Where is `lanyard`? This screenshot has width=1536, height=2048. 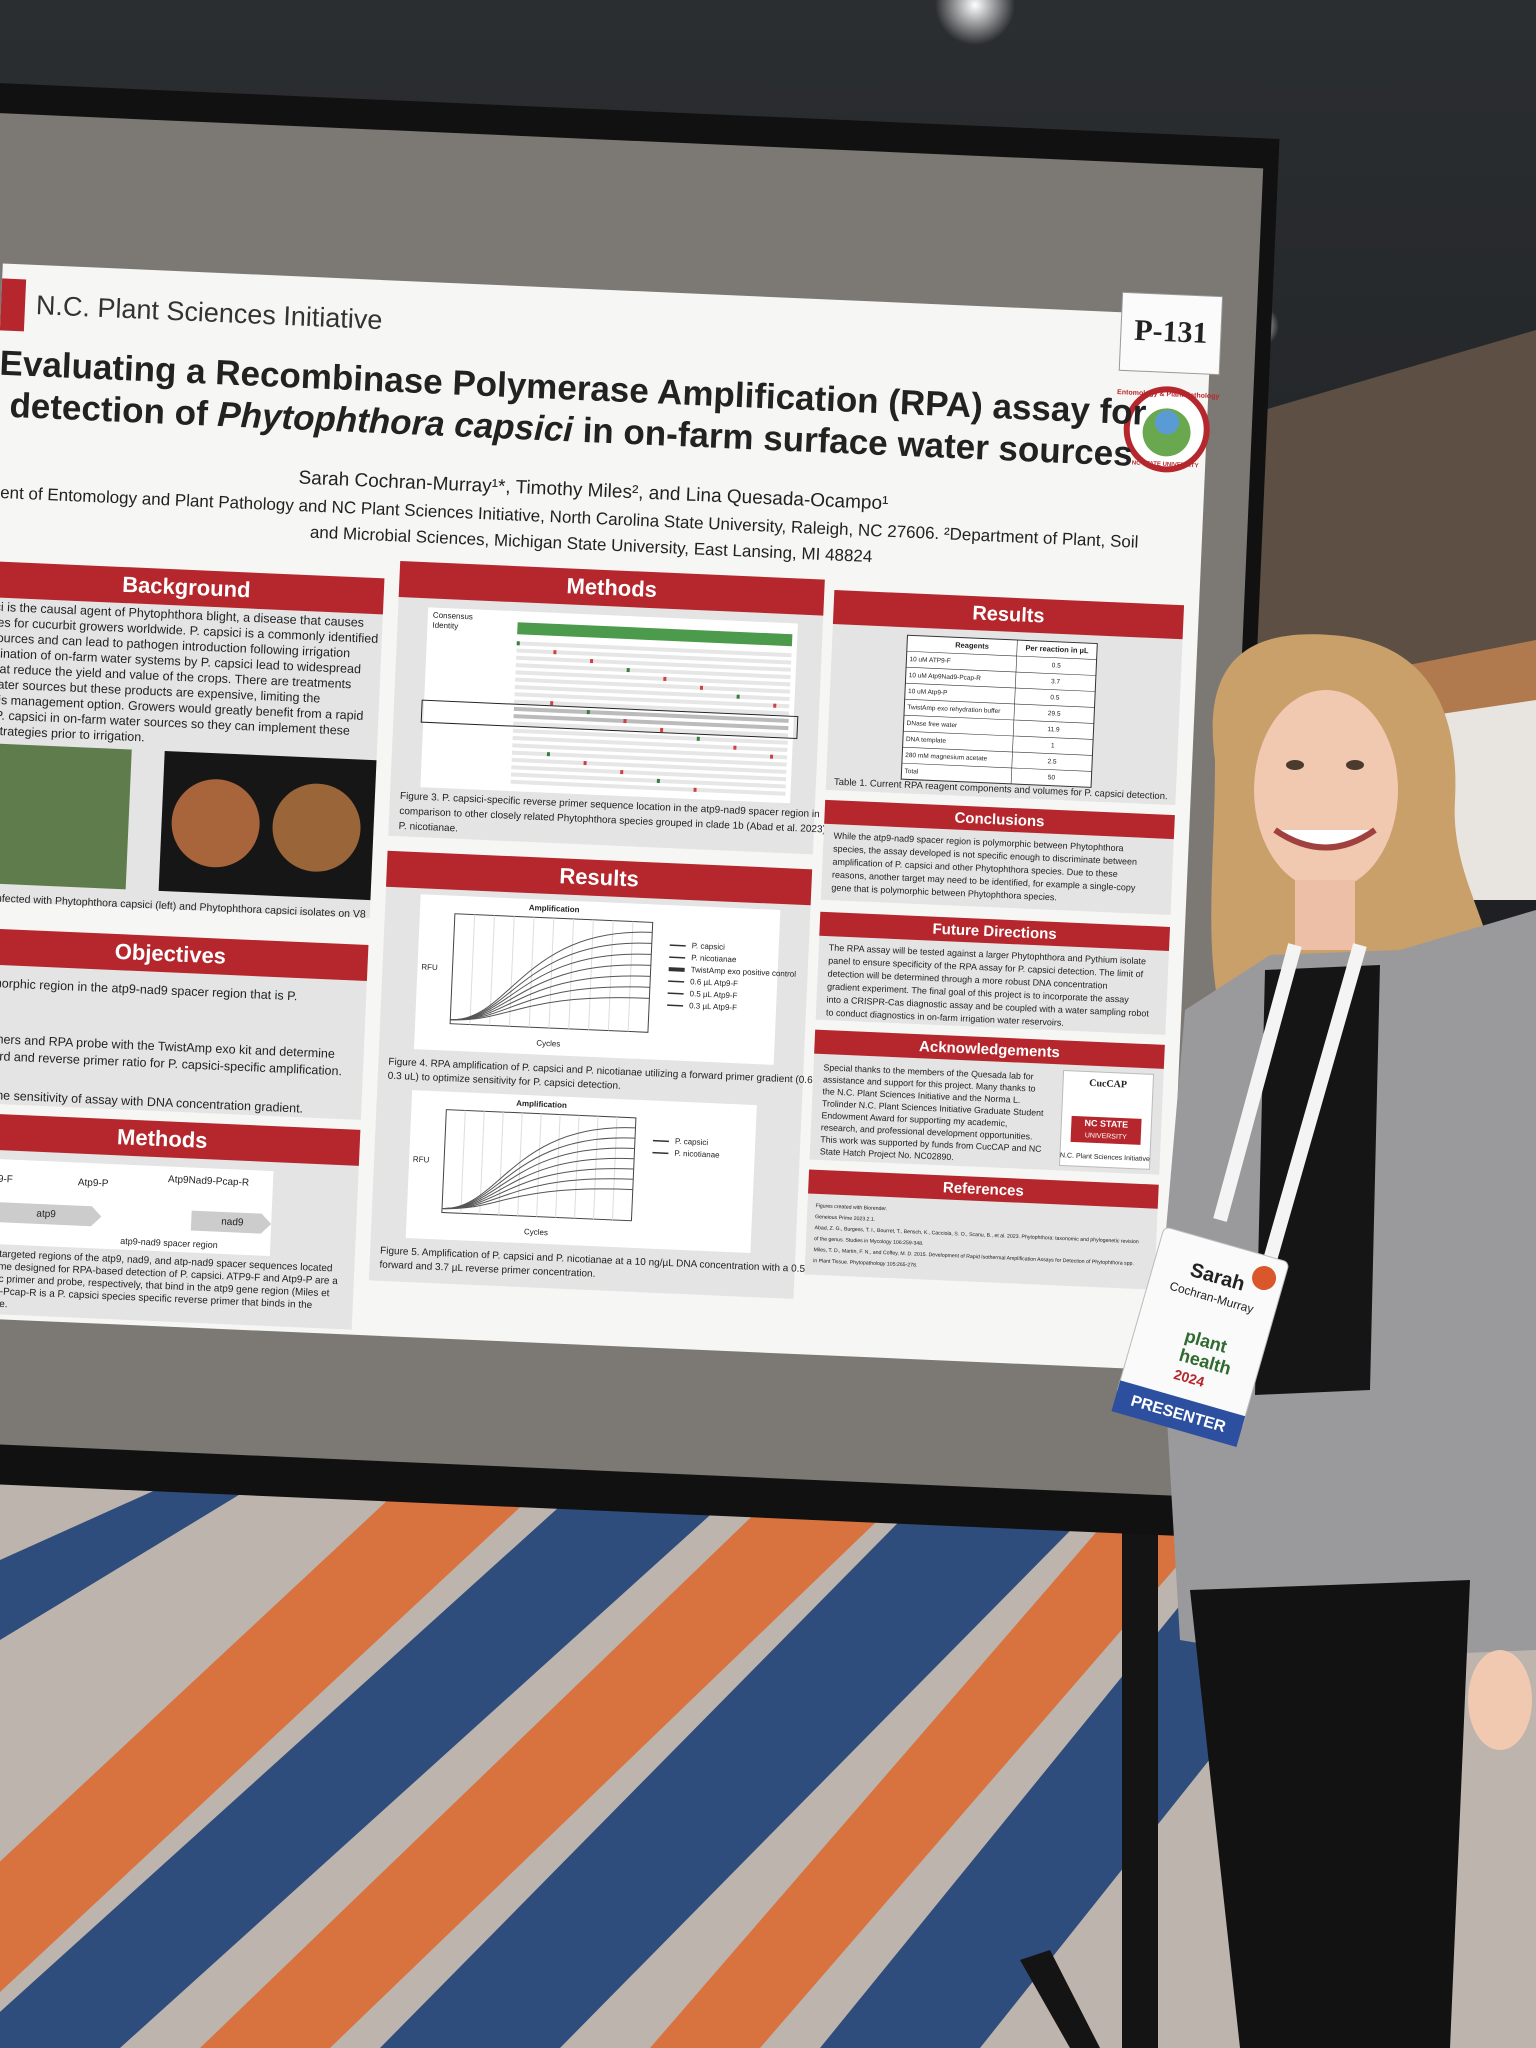
lanyard is located at coordinates (1290, 1102).